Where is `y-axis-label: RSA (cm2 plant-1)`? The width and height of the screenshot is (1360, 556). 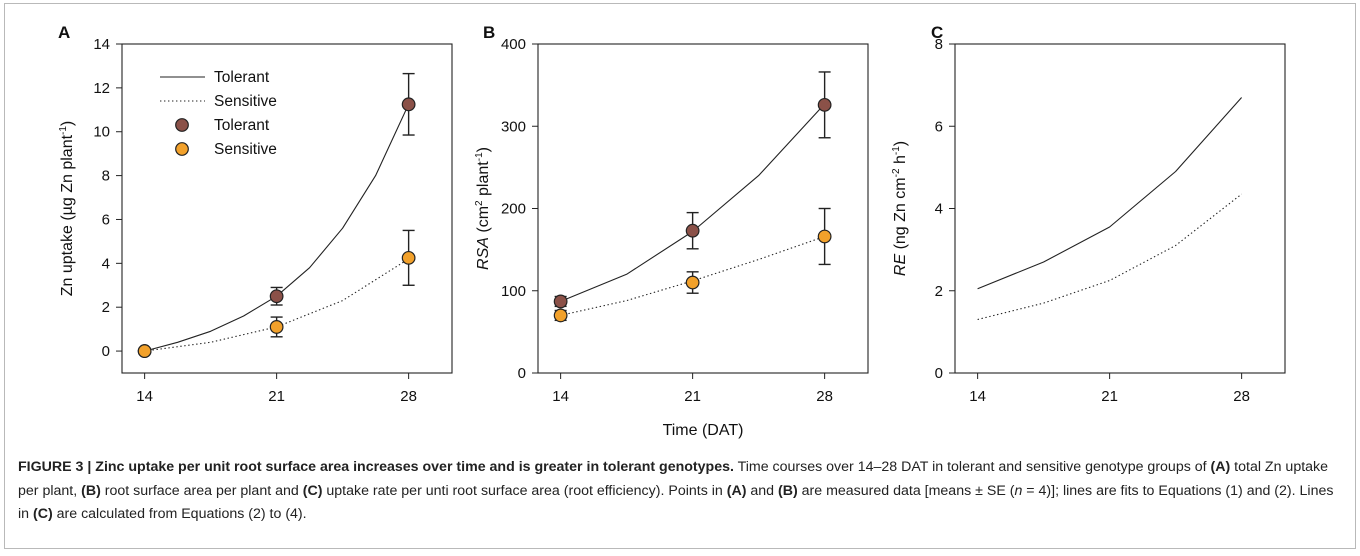 y-axis-label: RSA (cm2 plant-1) is located at coordinates (483, 208).